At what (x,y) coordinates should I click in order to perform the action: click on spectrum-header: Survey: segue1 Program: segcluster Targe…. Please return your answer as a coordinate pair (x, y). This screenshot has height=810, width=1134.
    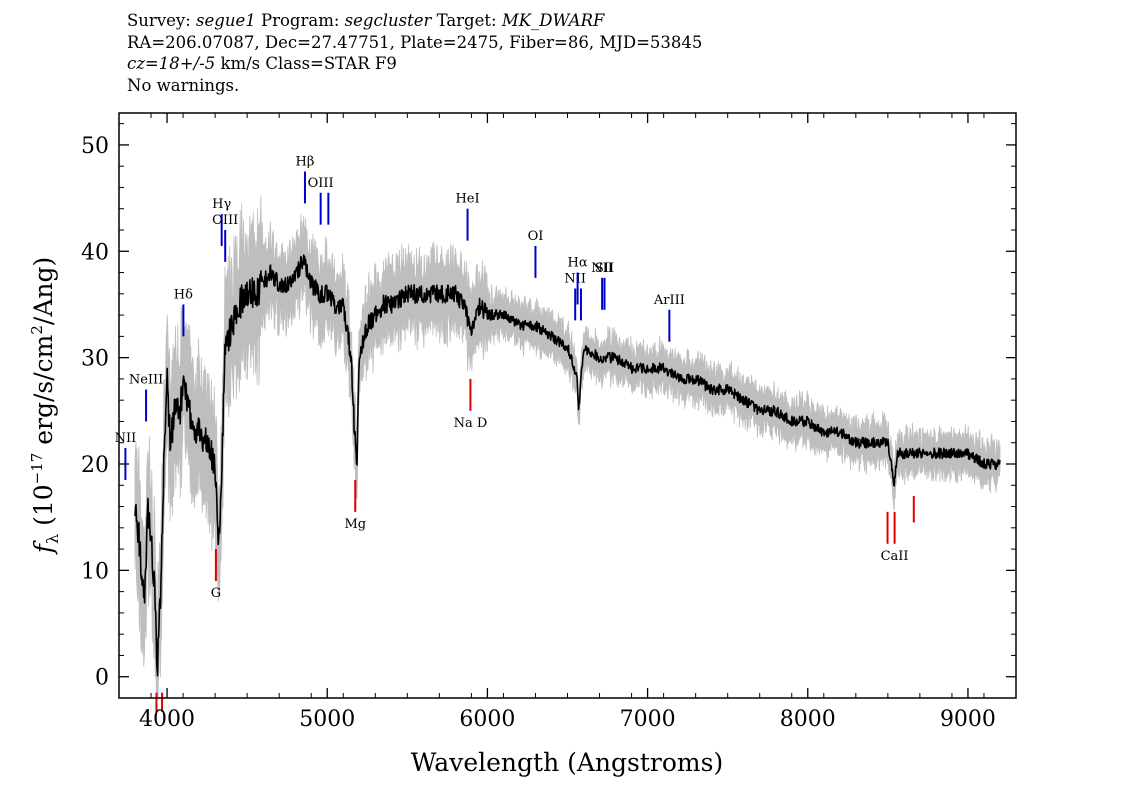
    Looking at the image, I should click on (414, 53).